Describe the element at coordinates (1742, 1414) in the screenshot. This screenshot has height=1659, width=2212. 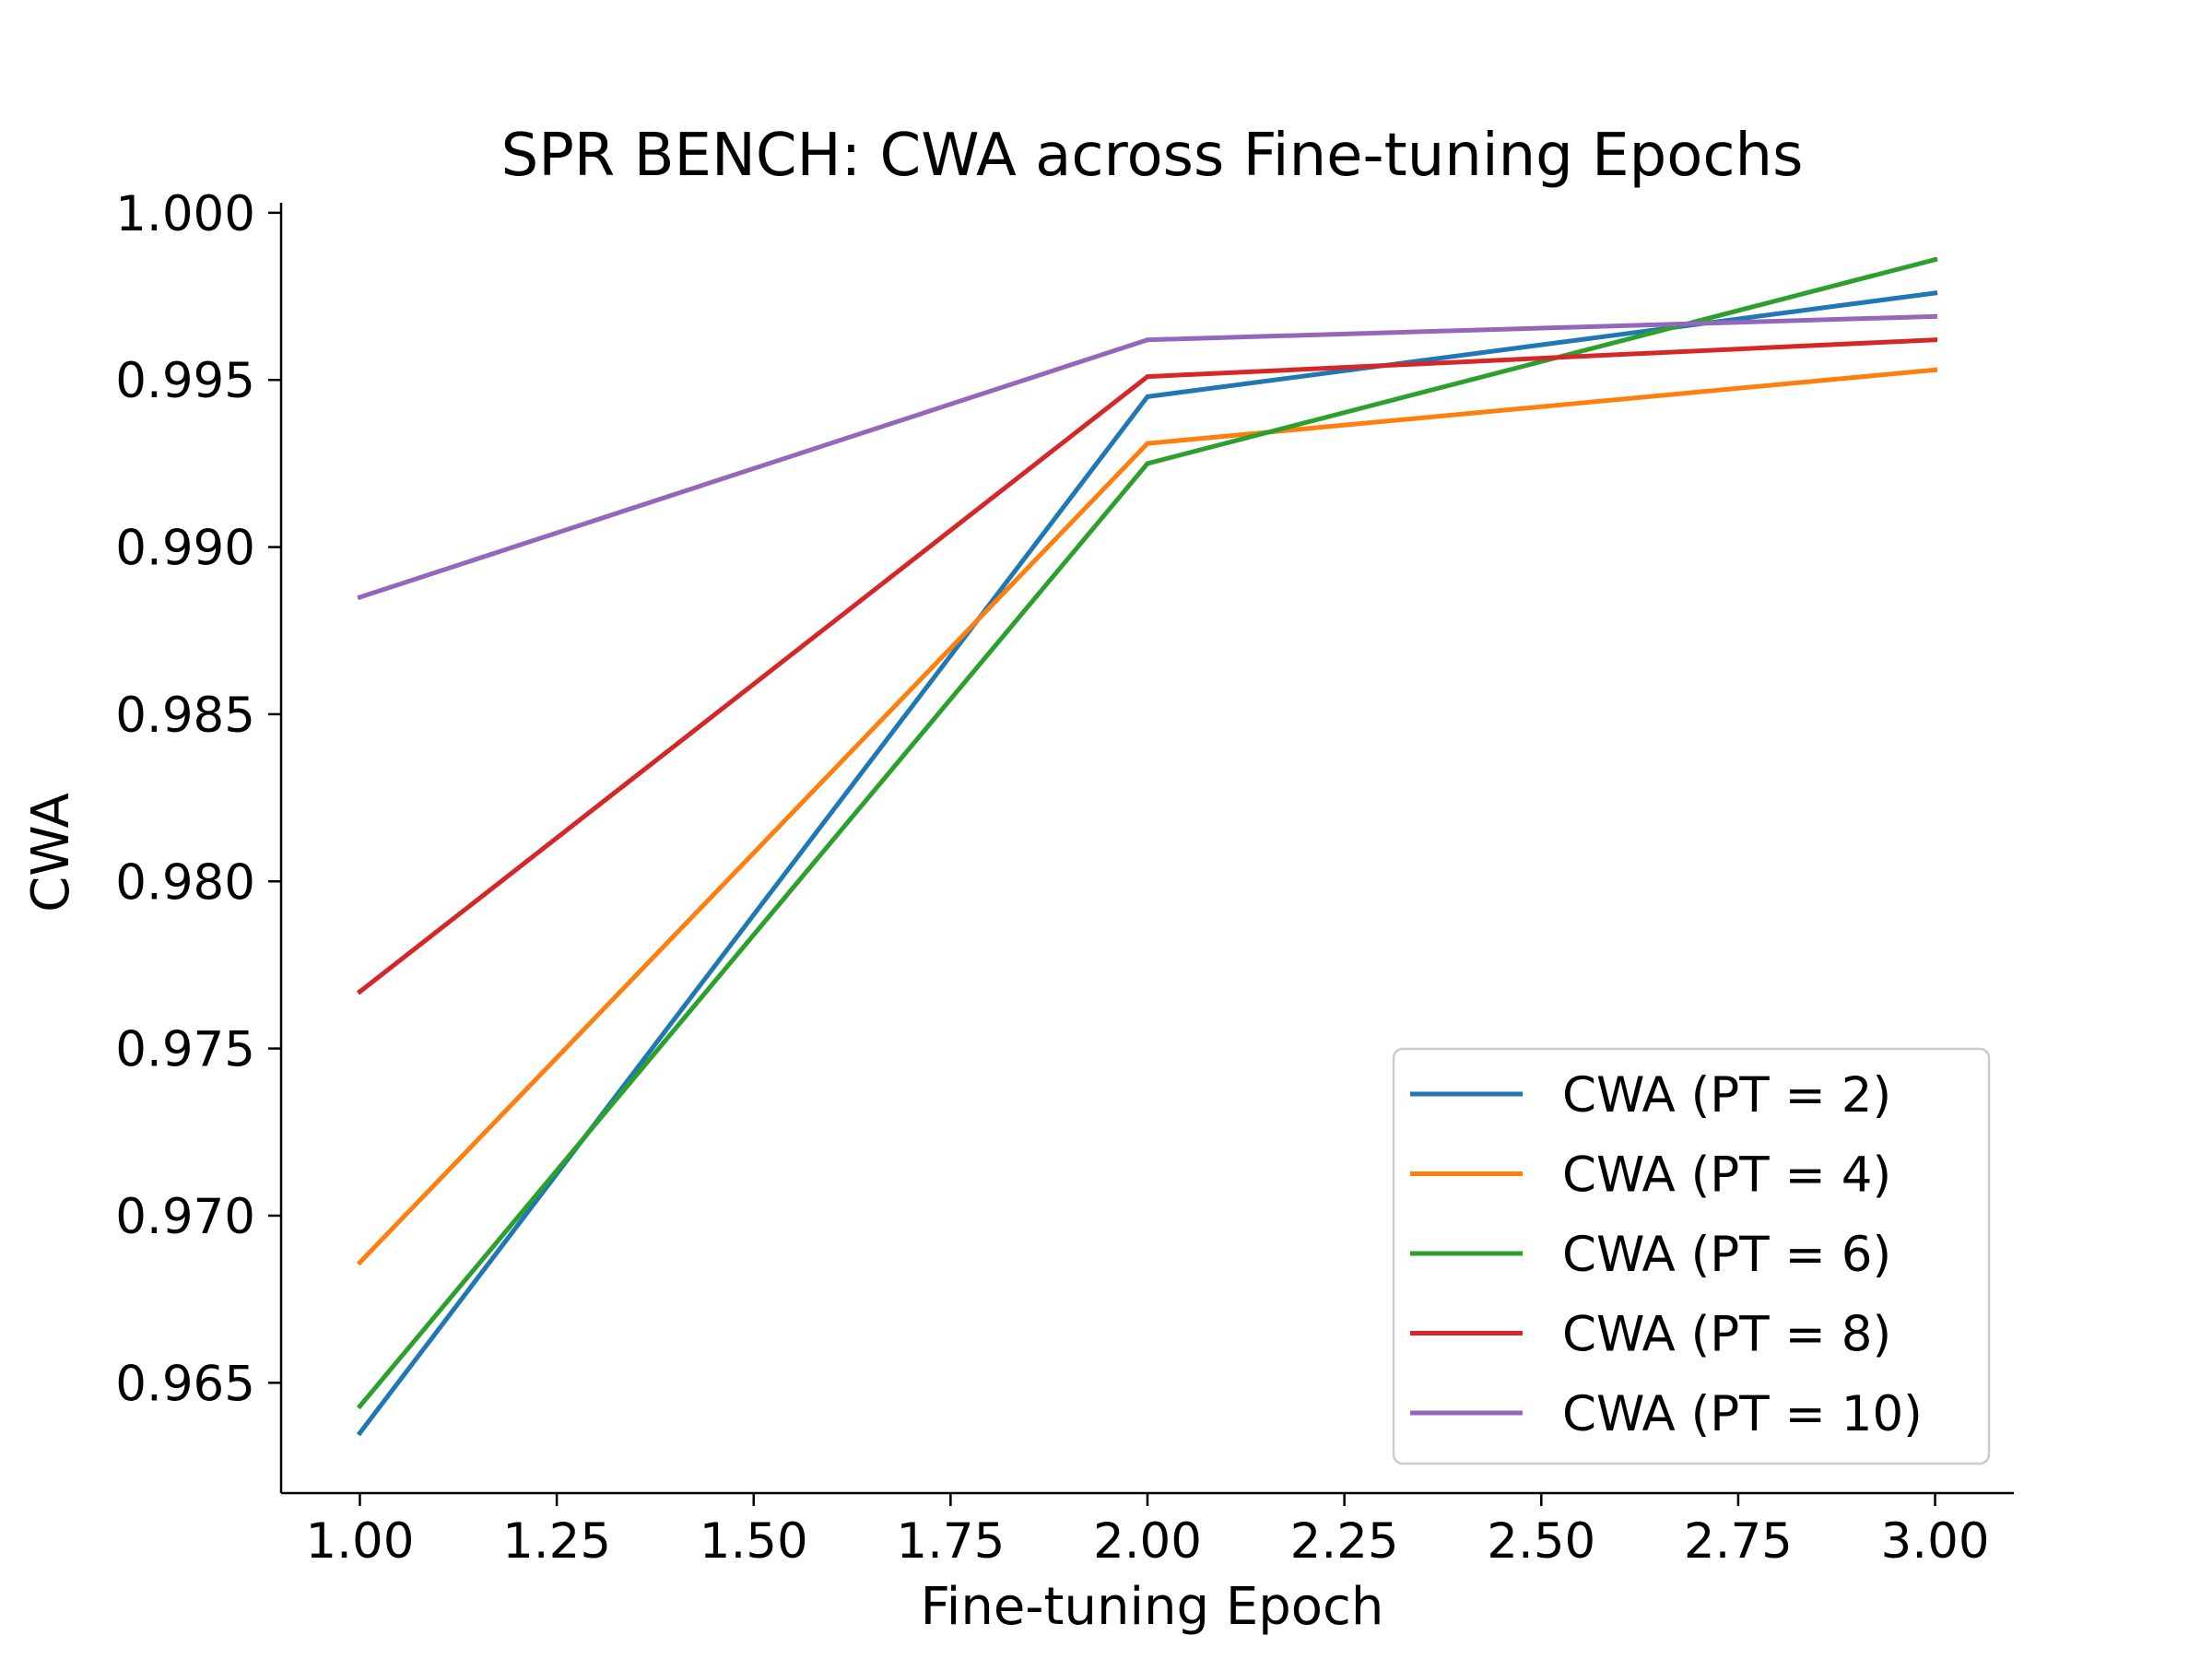
I see `legend-label: CWA (PT = 10)` at that location.